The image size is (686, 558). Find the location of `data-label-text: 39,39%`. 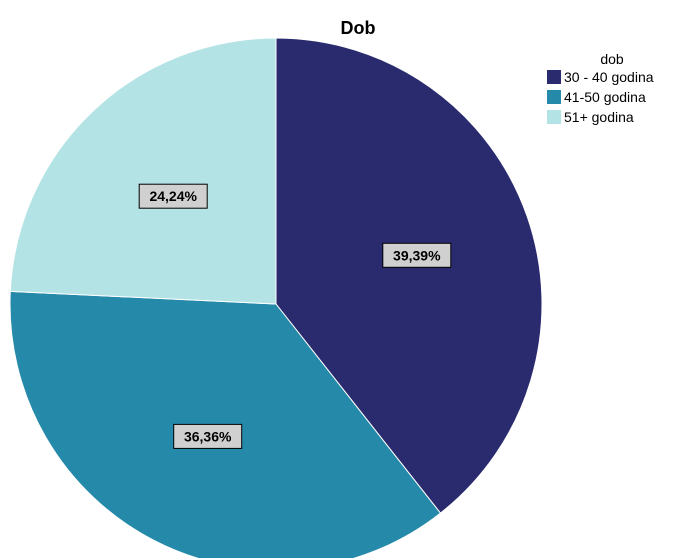

data-label-text: 39,39% is located at coordinates (417, 255).